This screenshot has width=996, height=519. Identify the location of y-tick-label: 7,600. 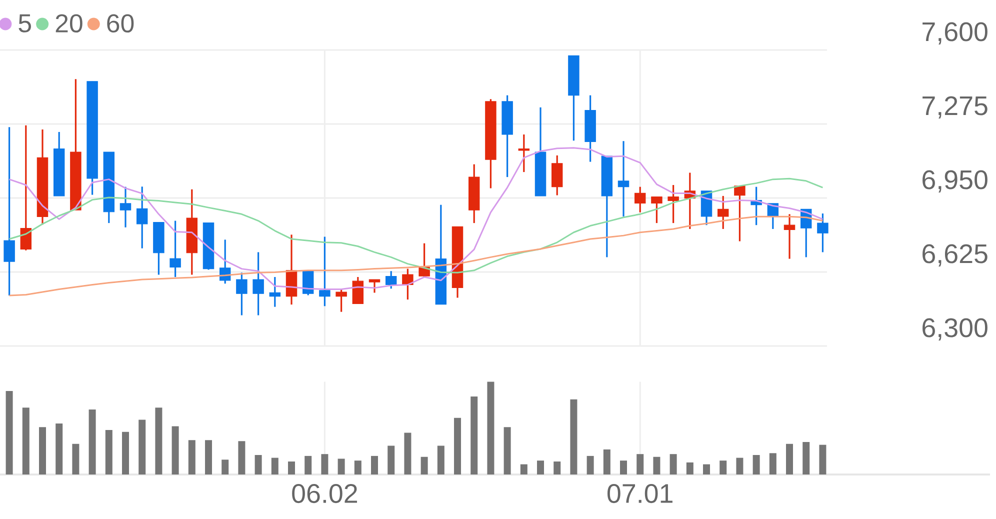
(955, 33).